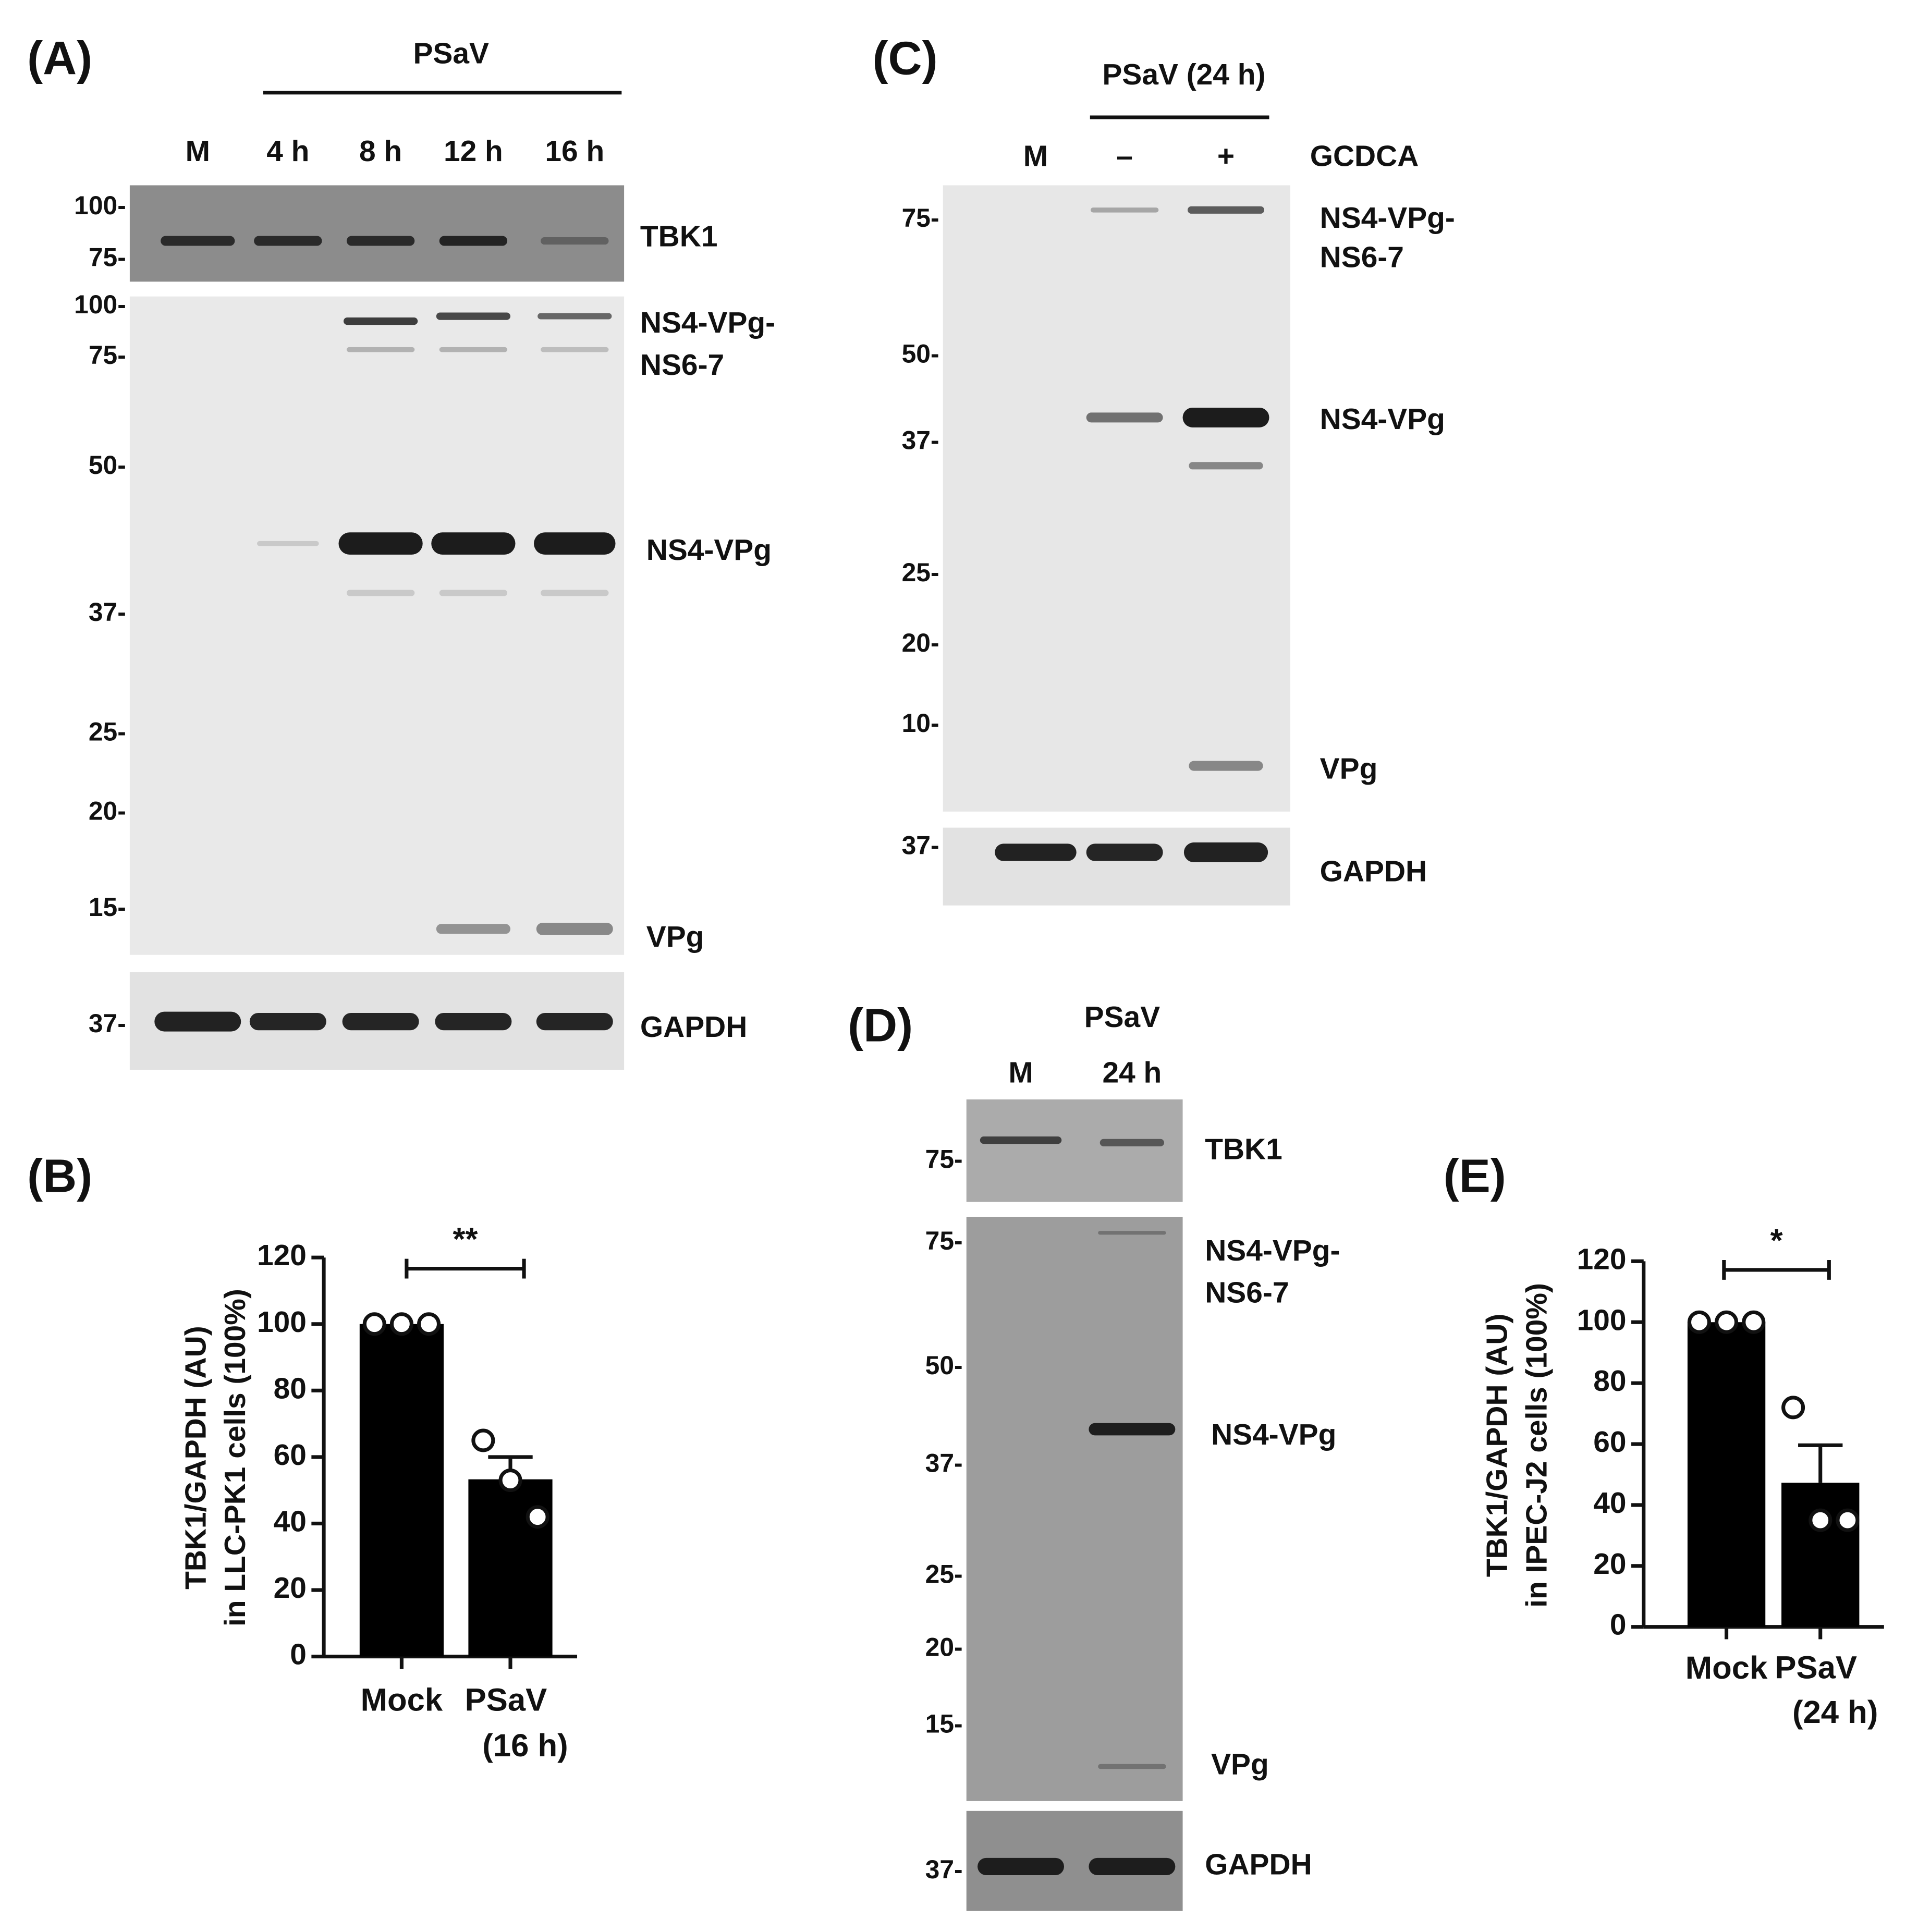  I want to click on band-label: NS4-VPg, so click(1273, 1435).